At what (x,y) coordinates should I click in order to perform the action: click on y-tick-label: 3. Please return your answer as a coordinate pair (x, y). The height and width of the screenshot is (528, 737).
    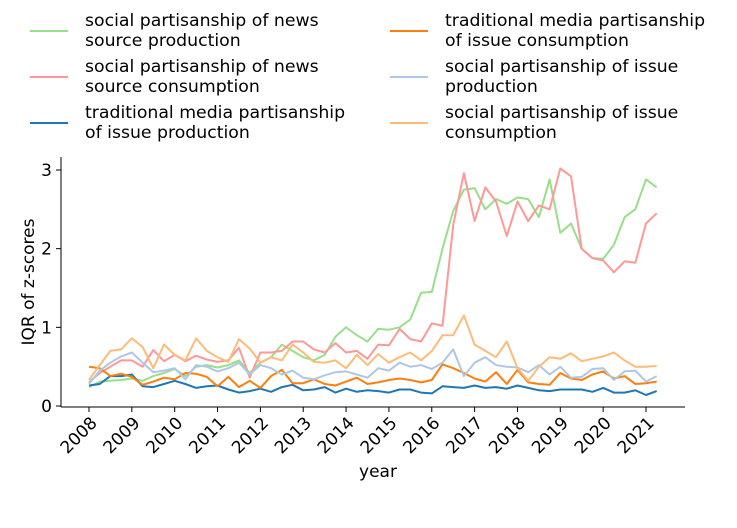
    Looking at the image, I should click on (46, 171).